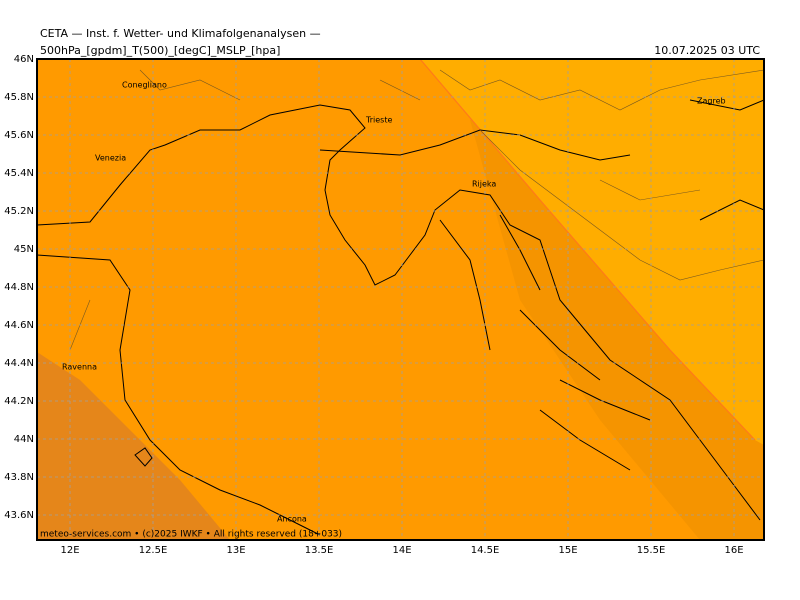 This screenshot has width=800, height=600. Describe the element at coordinates (485, 550) in the screenshot. I see `lon-tick-label: 14.5E` at that location.